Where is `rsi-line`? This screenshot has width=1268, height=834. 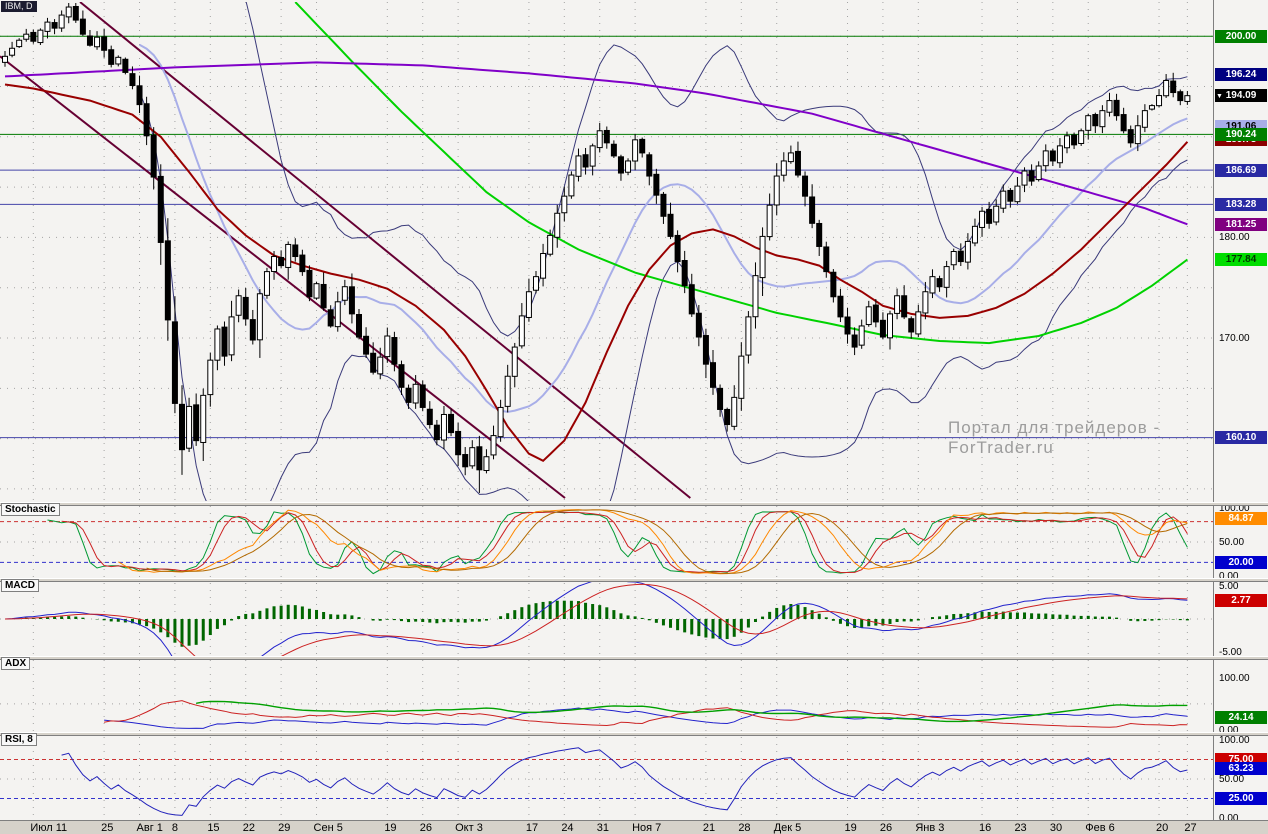 rsi-line is located at coordinates (624, 781).